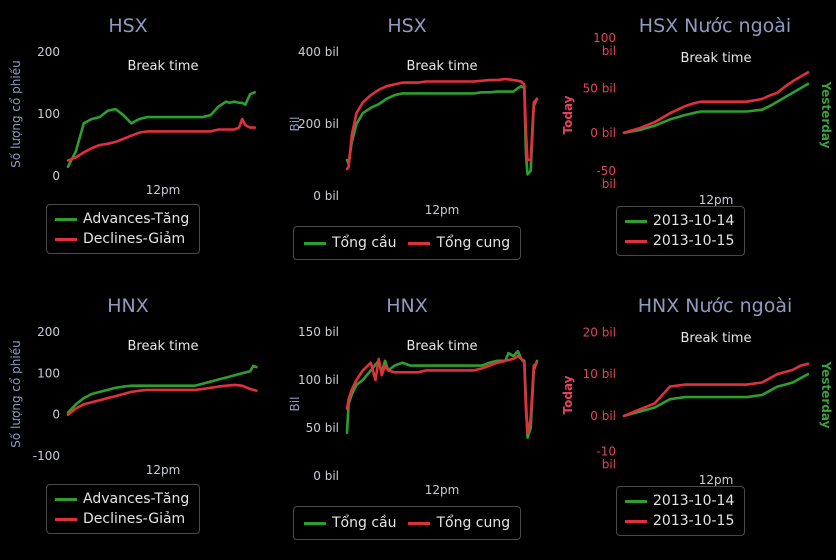 Image resolution: width=836 pixels, height=560 pixels. Describe the element at coordinates (715, 306) in the screenshot. I see `chart-title: HNX Nước ngoài` at that location.